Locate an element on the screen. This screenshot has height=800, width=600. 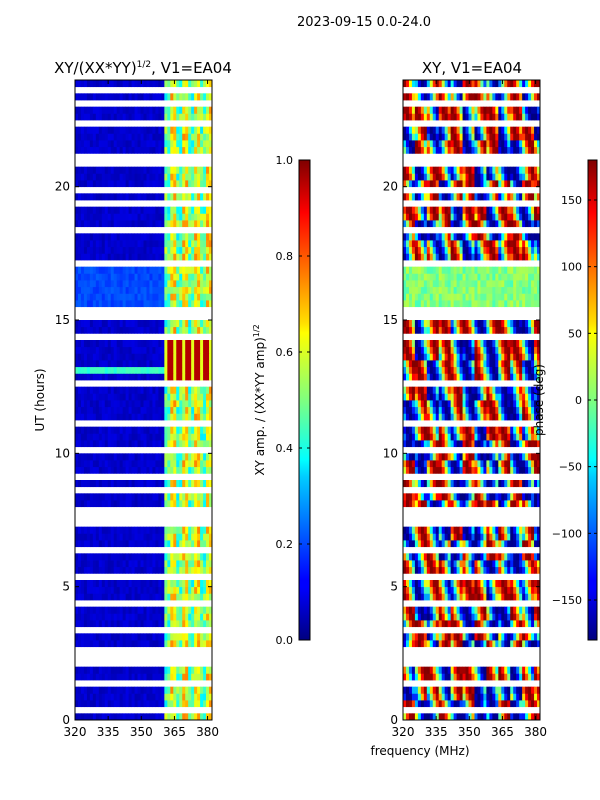
amplitude-heatmap-row is located at coordinates (144, 357).